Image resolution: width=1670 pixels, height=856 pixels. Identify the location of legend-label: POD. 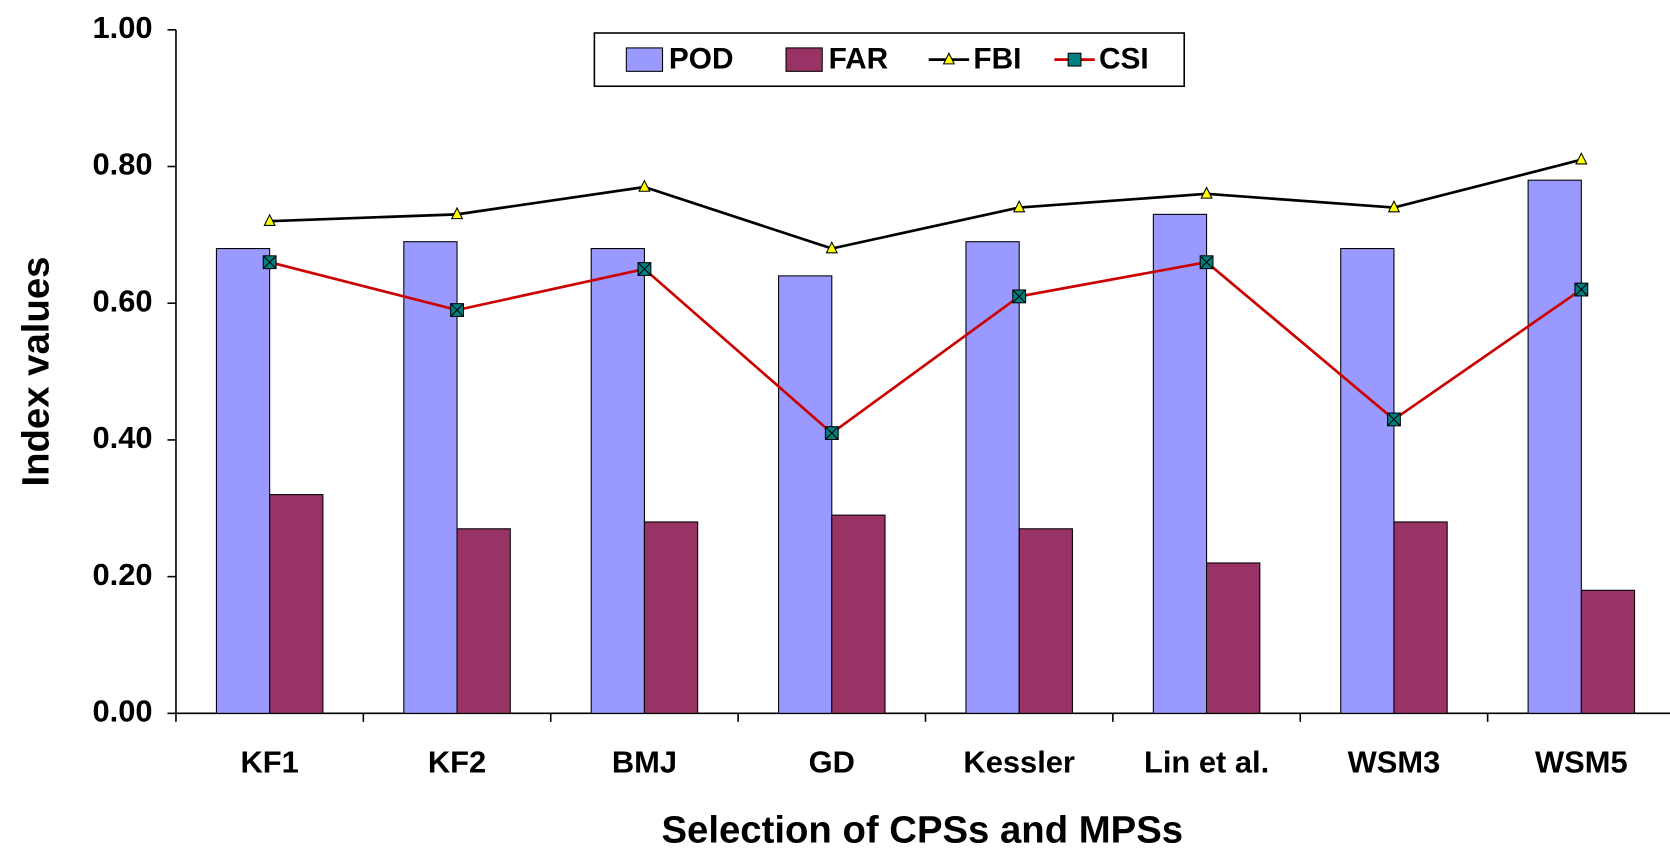
(701, 59).